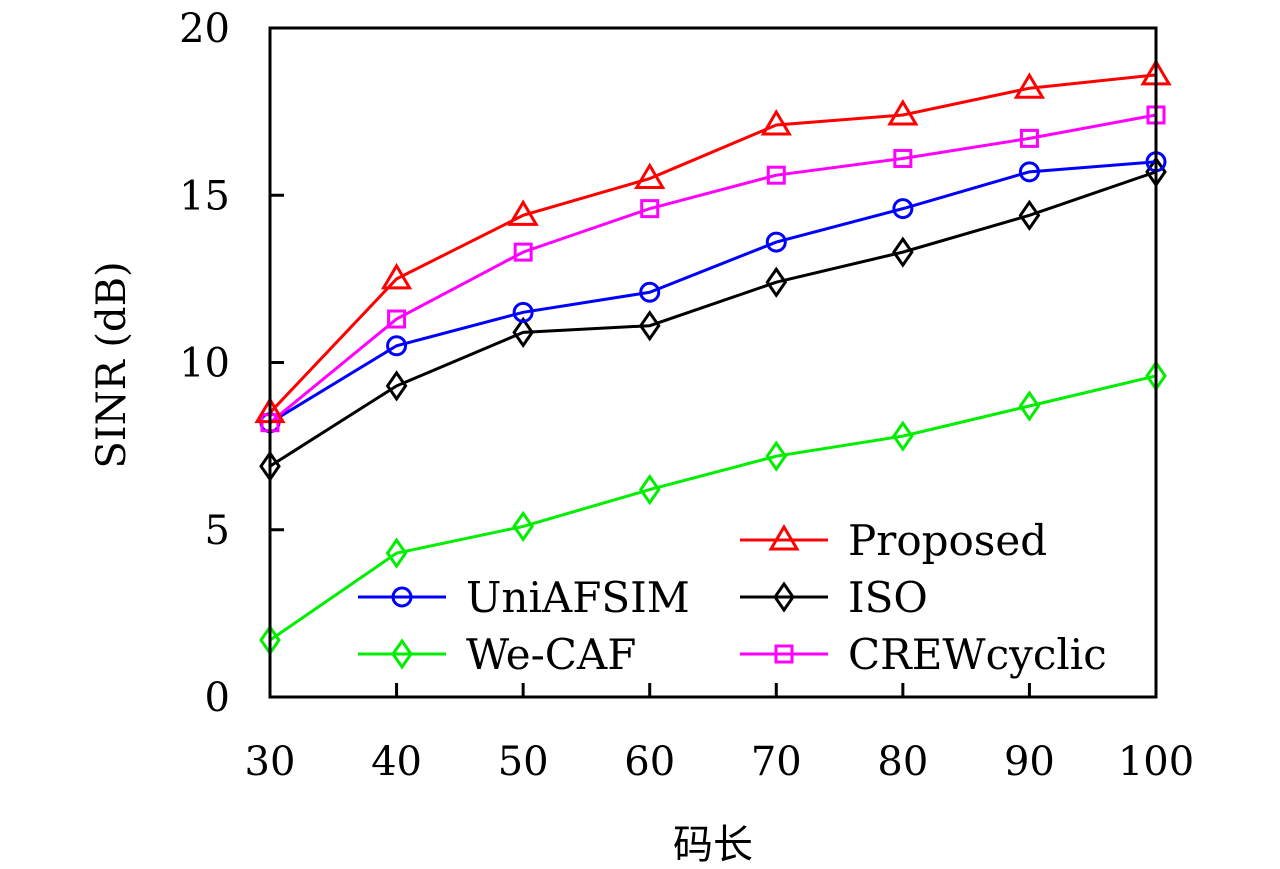 The height and width of the screenshot is (869, 1280). What do you see at coordinates (551, 654) in the screenshot?
I see `legend-label: We-CAF` at bounding box center [551, 654].